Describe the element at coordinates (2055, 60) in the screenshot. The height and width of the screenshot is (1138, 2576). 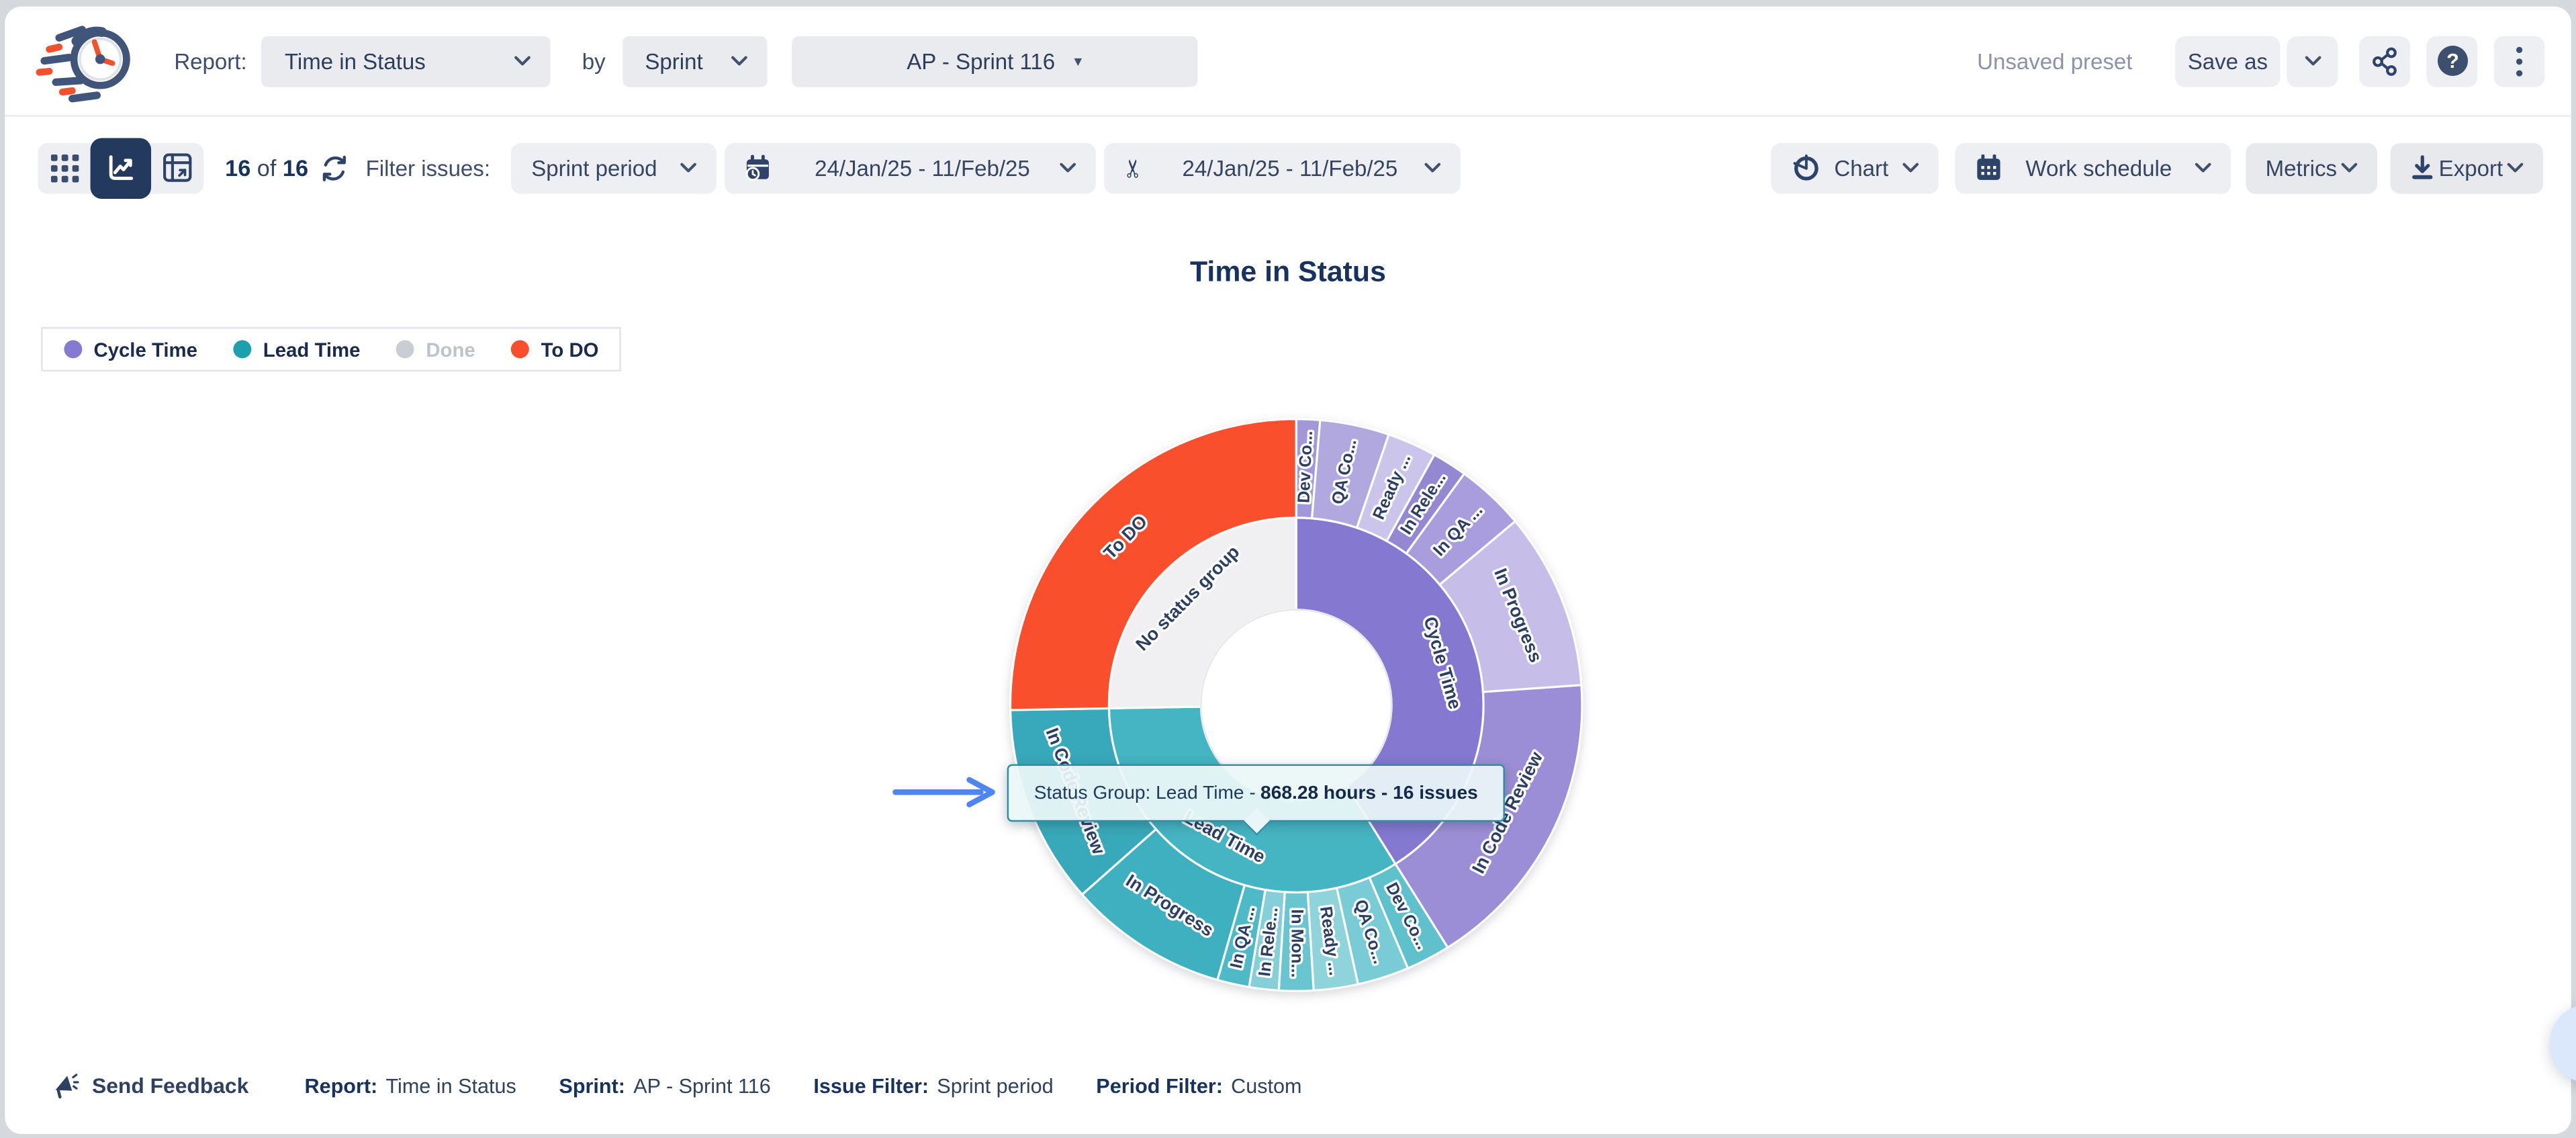
I see `preset-status: Unsaved preset` at that location.